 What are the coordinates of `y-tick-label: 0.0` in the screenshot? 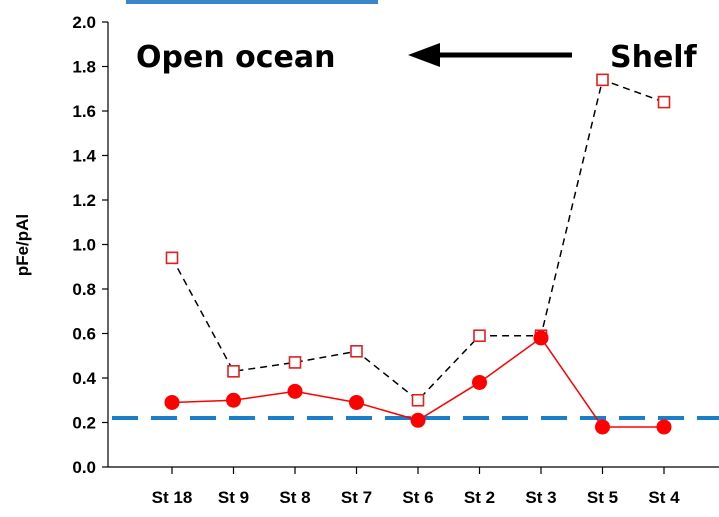 It's located at (84, 467).